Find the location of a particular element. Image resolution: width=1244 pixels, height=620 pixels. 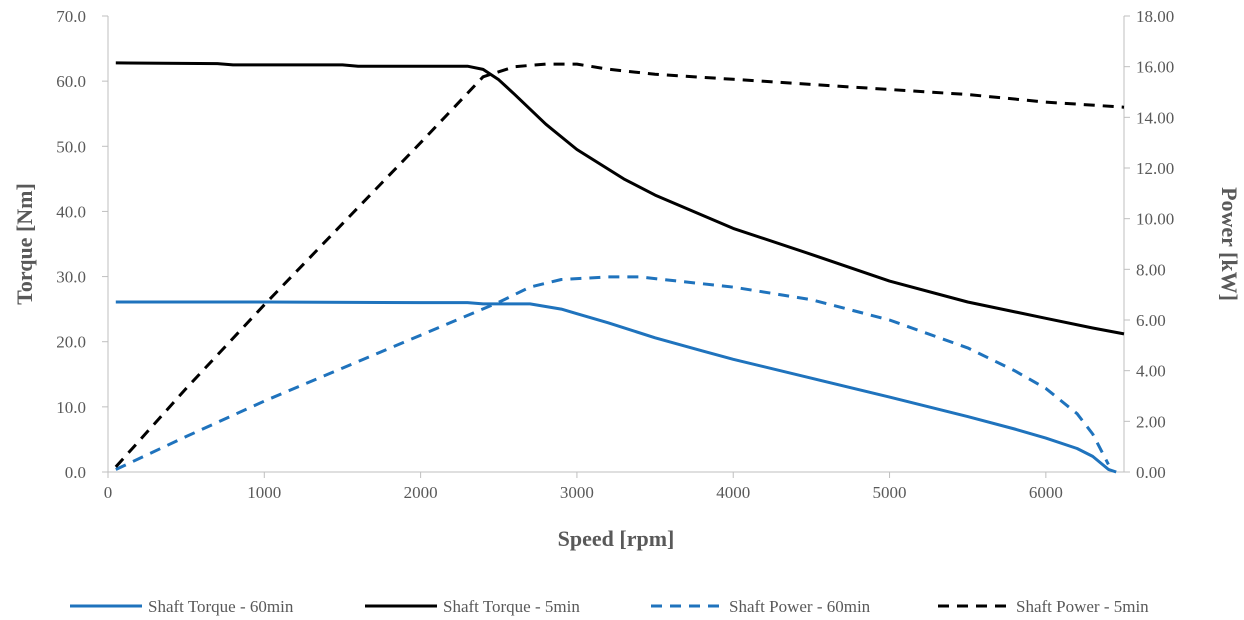

legend-label-1: Shaft Torque - 60min is located at coordinates (221, 606).